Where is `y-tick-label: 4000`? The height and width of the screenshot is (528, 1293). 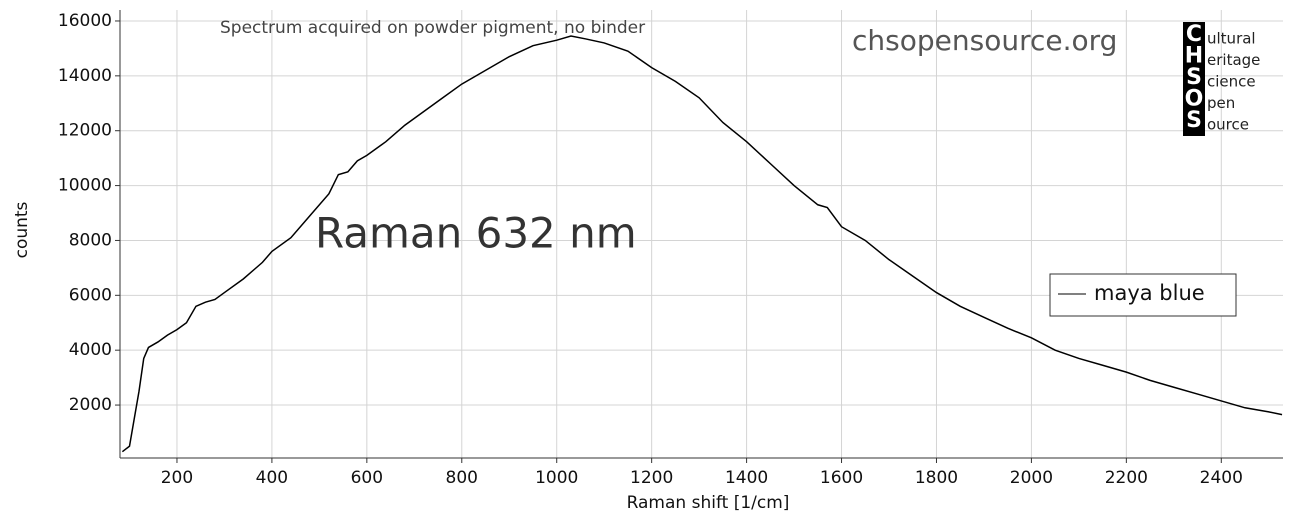
y-tick-label: 4000 is located at coordinates (90, 350).